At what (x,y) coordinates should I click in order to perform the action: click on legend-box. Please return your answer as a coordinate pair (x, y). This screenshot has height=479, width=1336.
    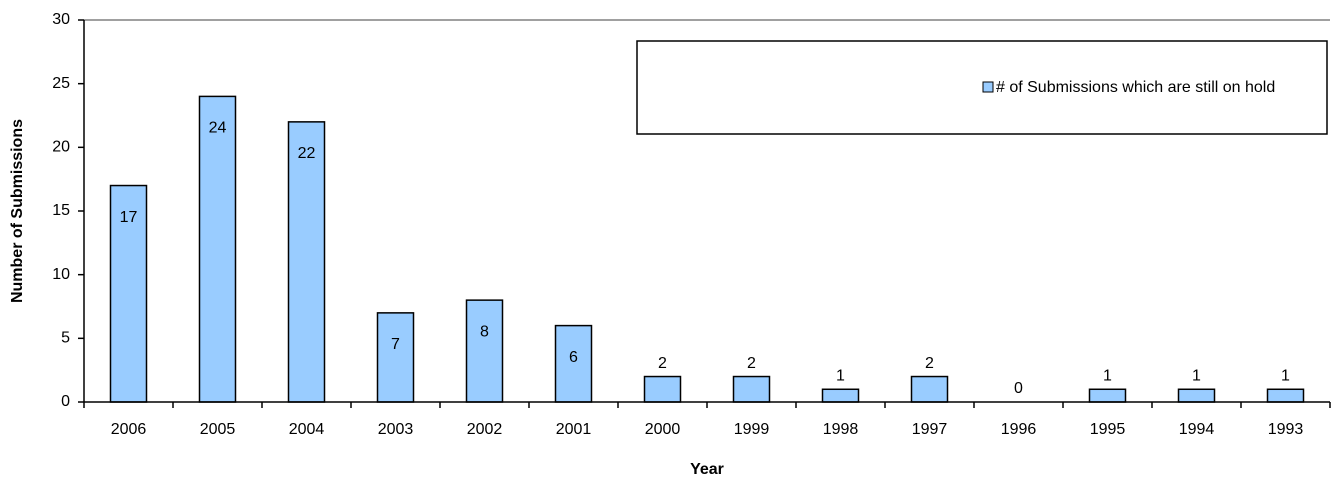
    Looking at the image, I should click on (982, 87).